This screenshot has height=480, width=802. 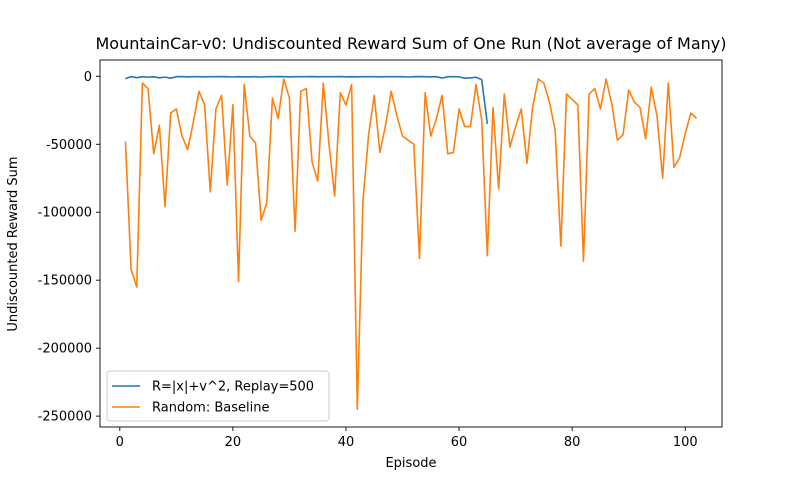 I want to click on legend-entry-0: R=|x|+v^2, Replay=500, so click(x=233, y=387).